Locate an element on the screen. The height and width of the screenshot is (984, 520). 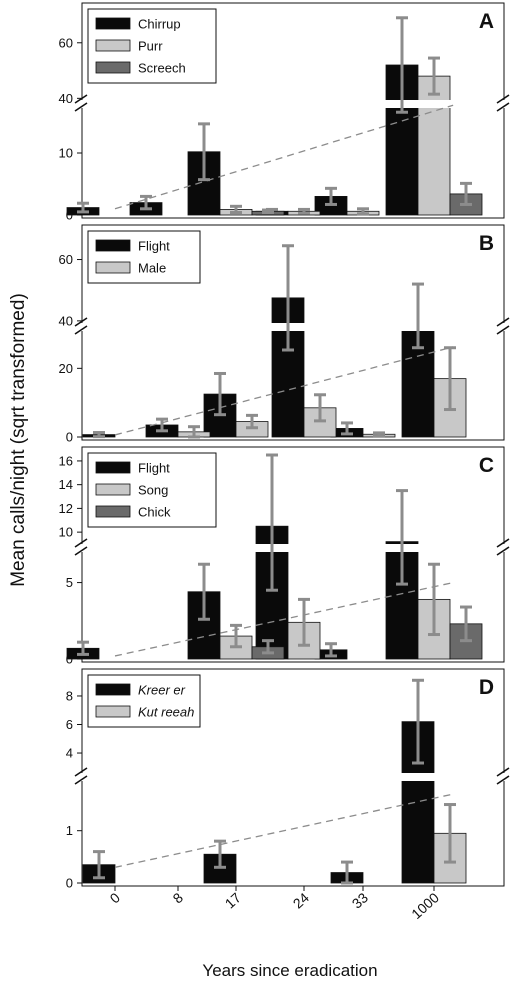
y-tick-b-60-label: 60 is located at coordinates (66, 259).